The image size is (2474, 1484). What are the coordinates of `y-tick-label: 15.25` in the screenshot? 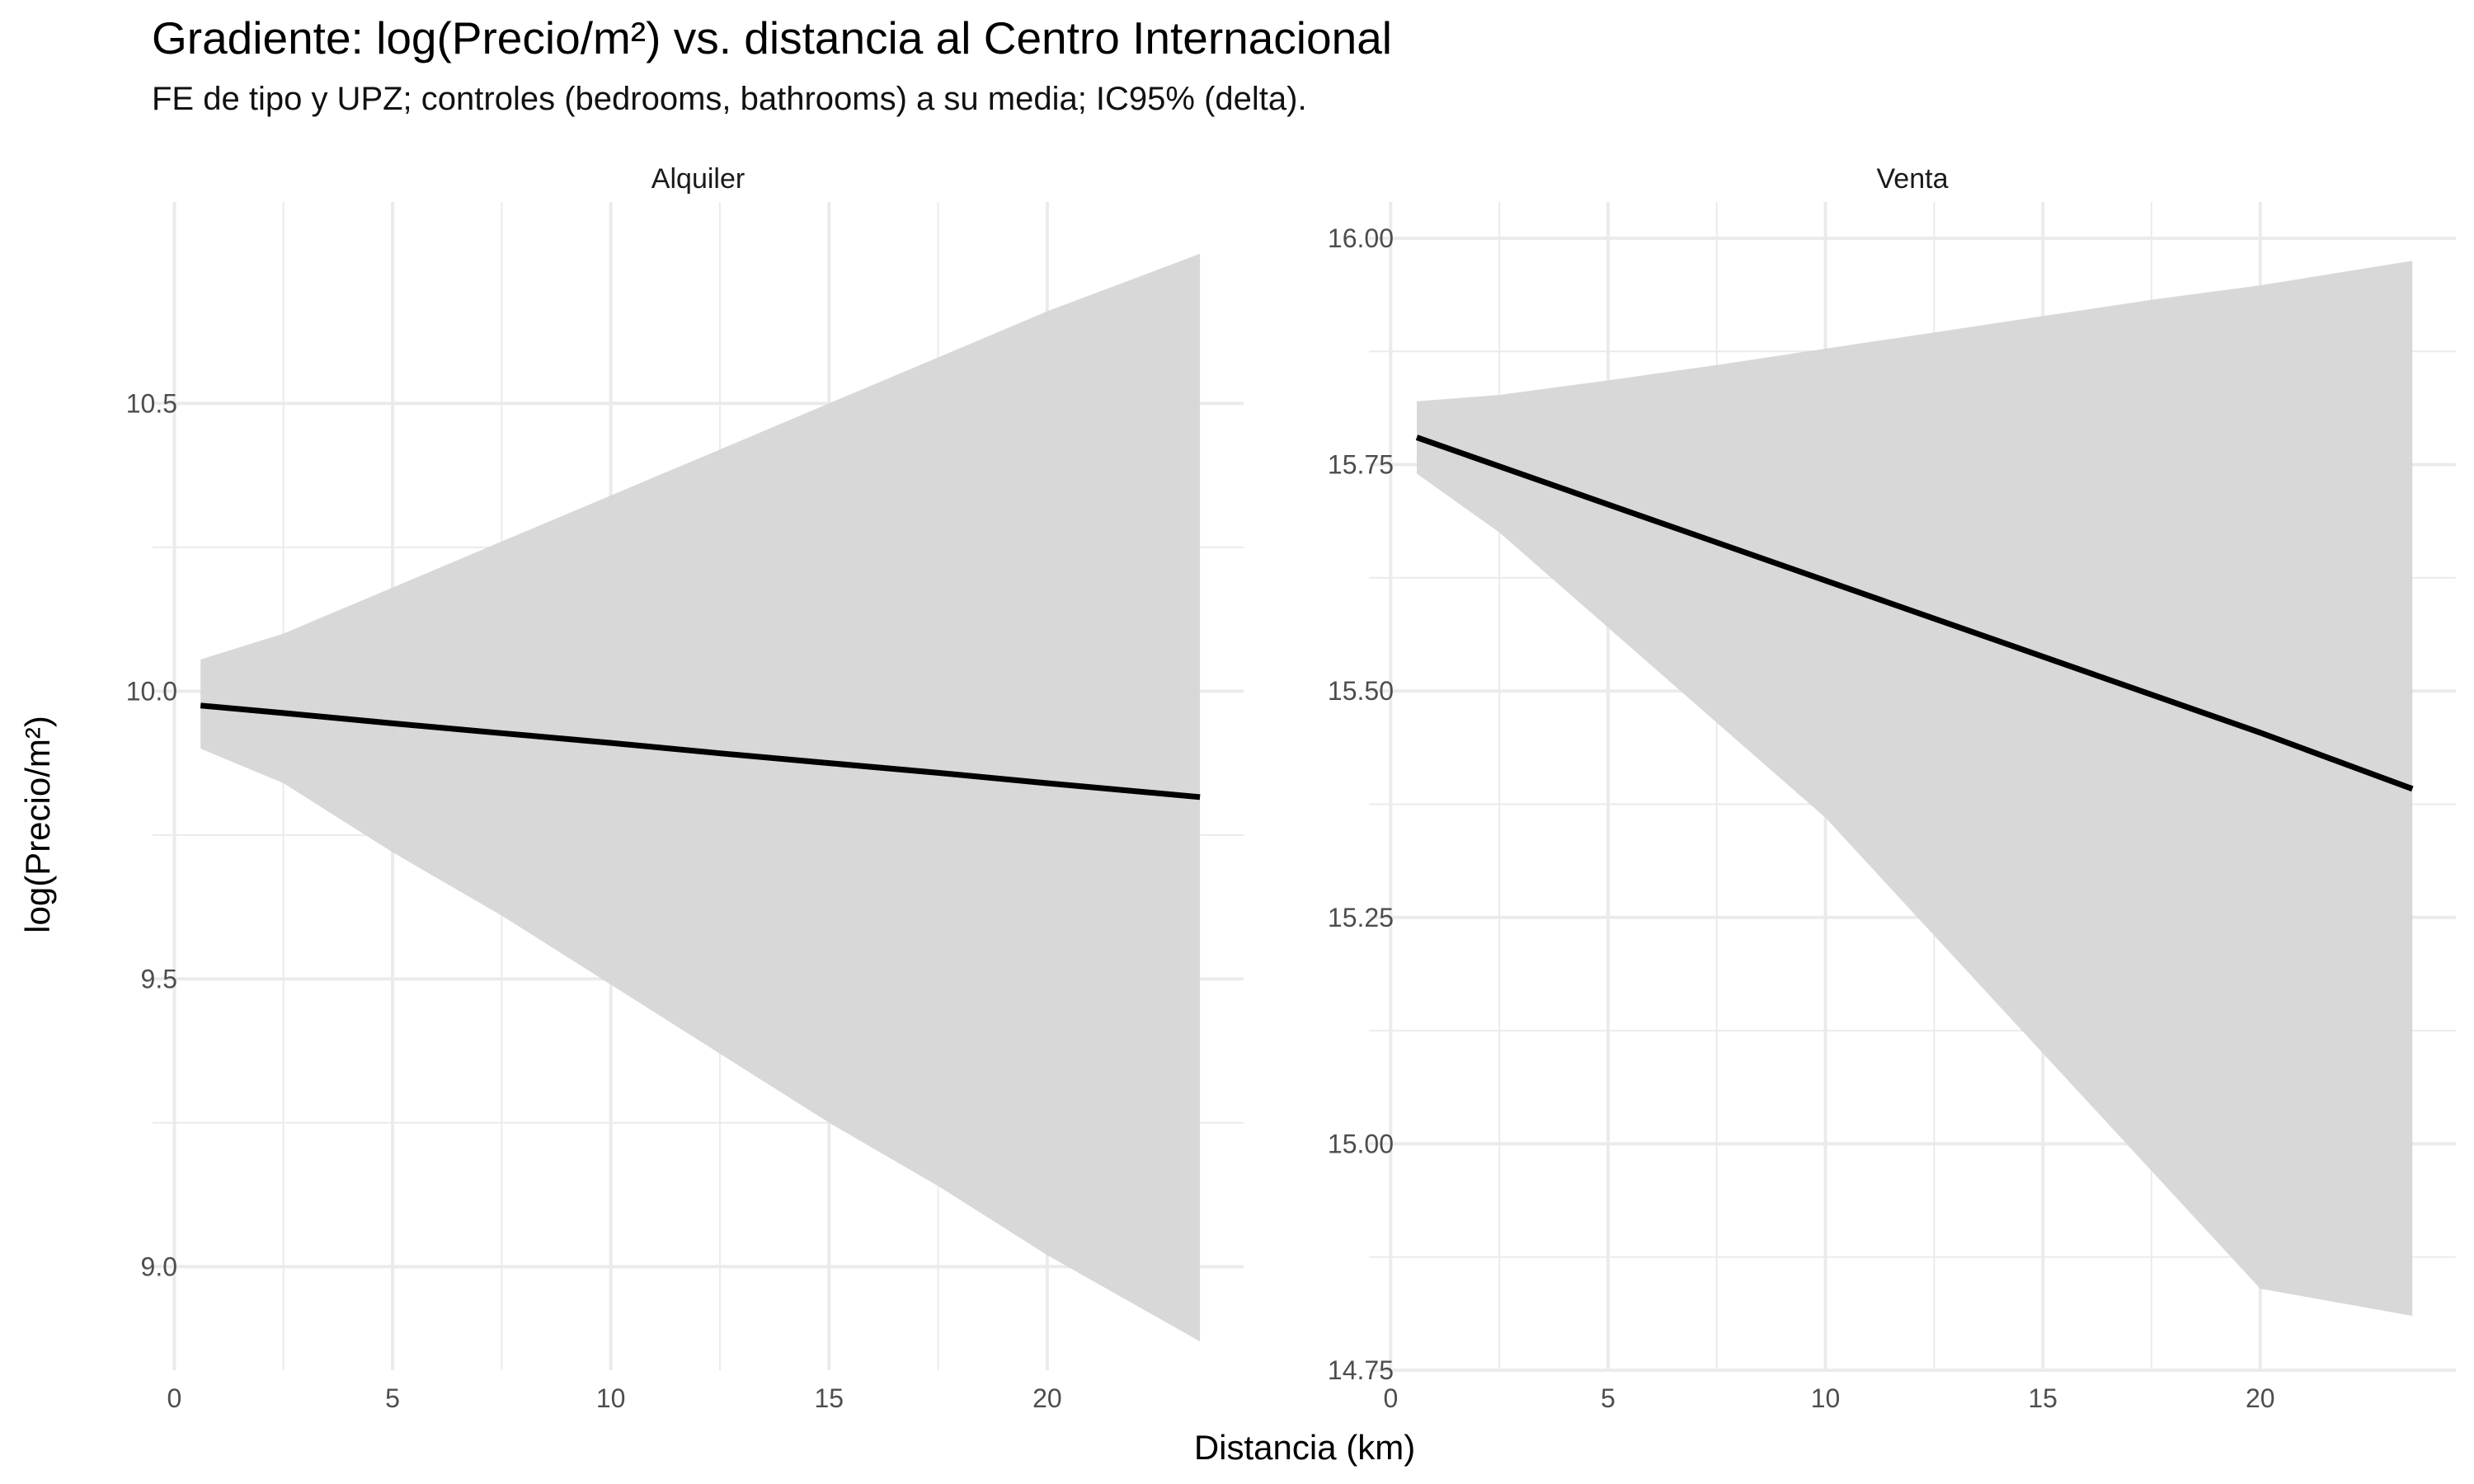 It's located at (1361, 917).